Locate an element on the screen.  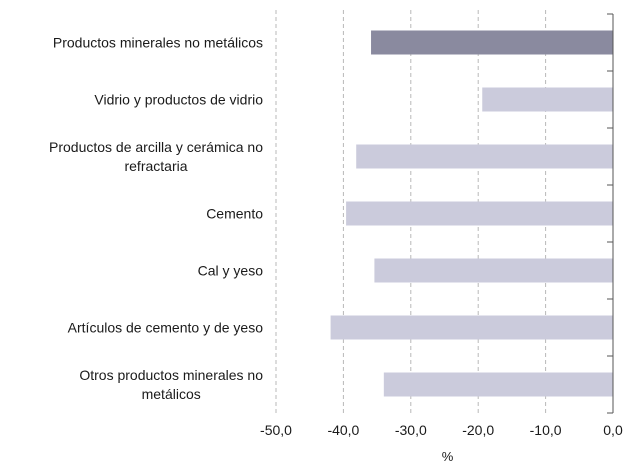
category-label: Vidrio y productos de vidrio is located at coordinates (178, 100).